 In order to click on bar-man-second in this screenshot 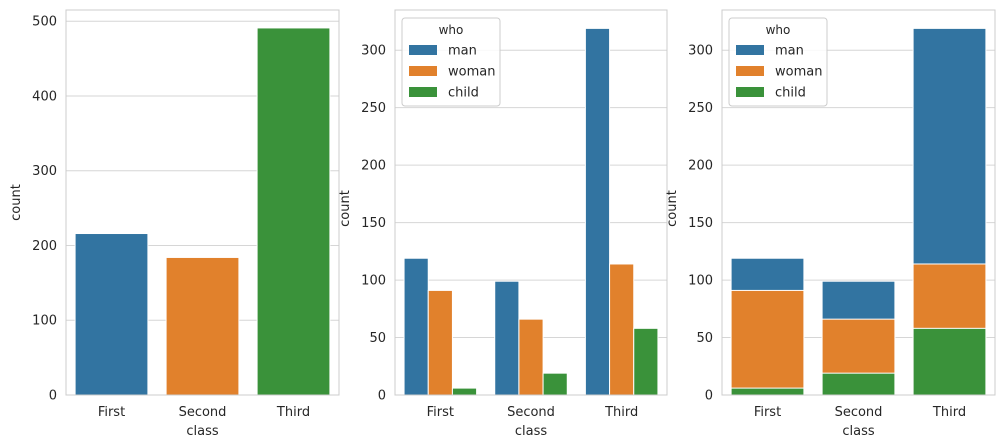, I will do `click(507, 338)`.